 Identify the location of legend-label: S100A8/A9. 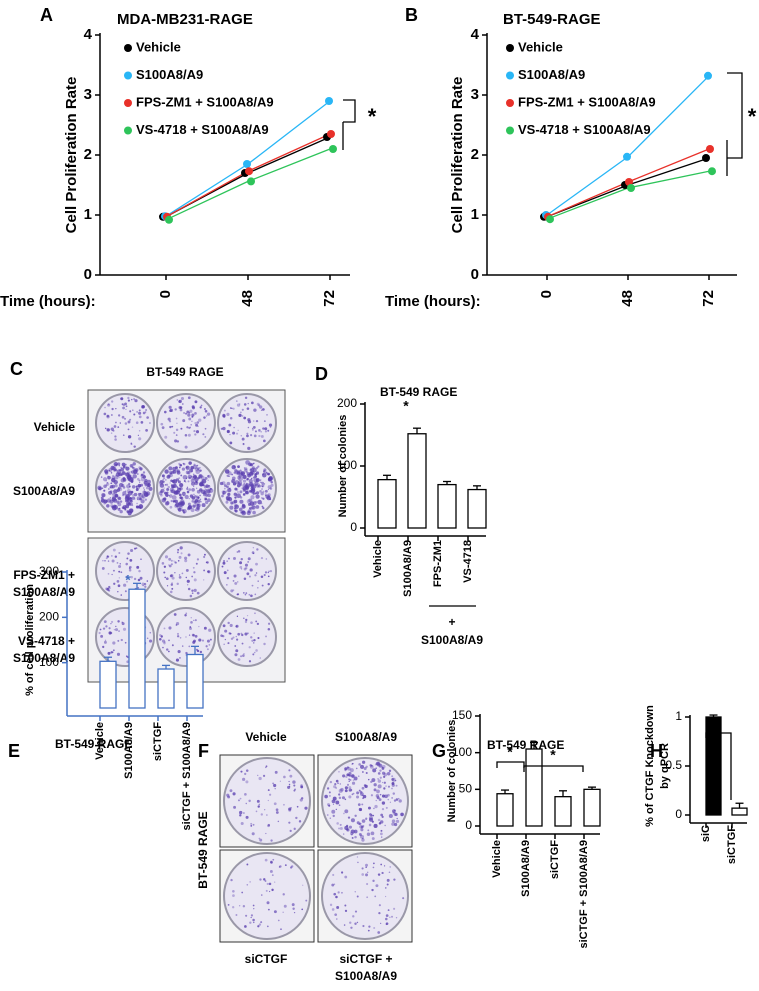
(169, 74).